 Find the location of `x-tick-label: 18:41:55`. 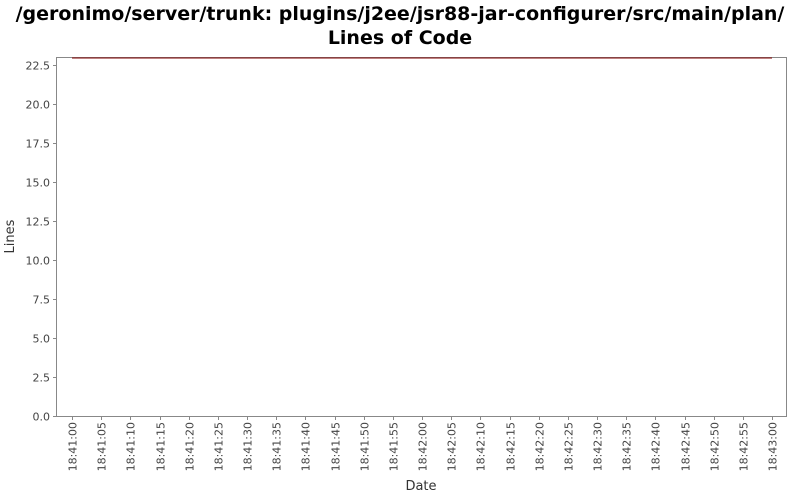

x-tick-label: 18:41:55 is located at coordinates (394, 446).